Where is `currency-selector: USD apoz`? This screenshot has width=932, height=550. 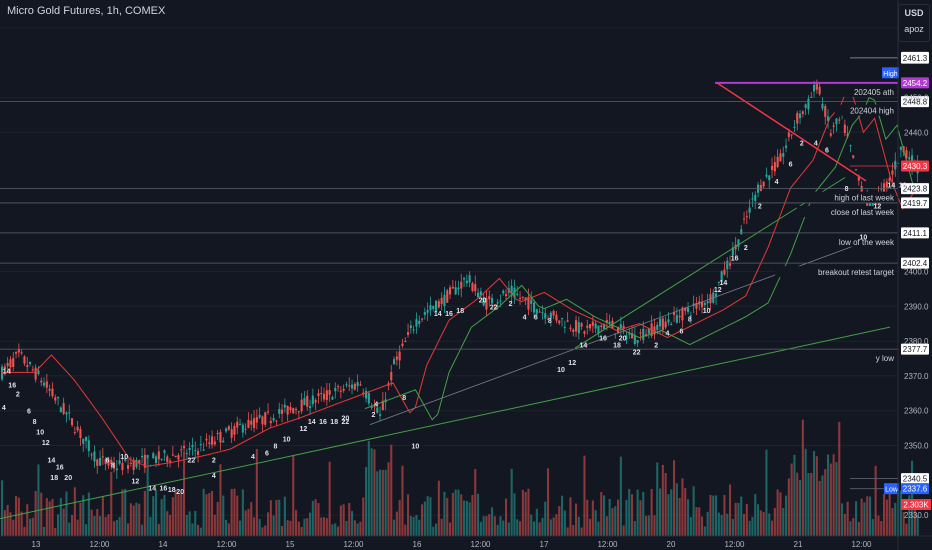
currency-selector: USD apoz is located at coordinates (914, 23).